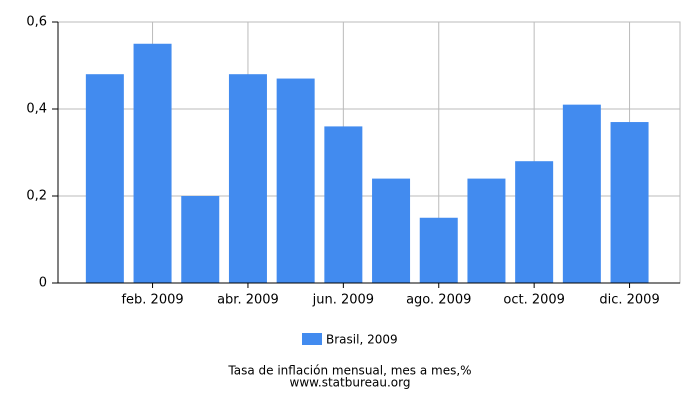  Describe the element at coordinates (312, 339) in the screenshot. I see `legend-swatch` at that location.